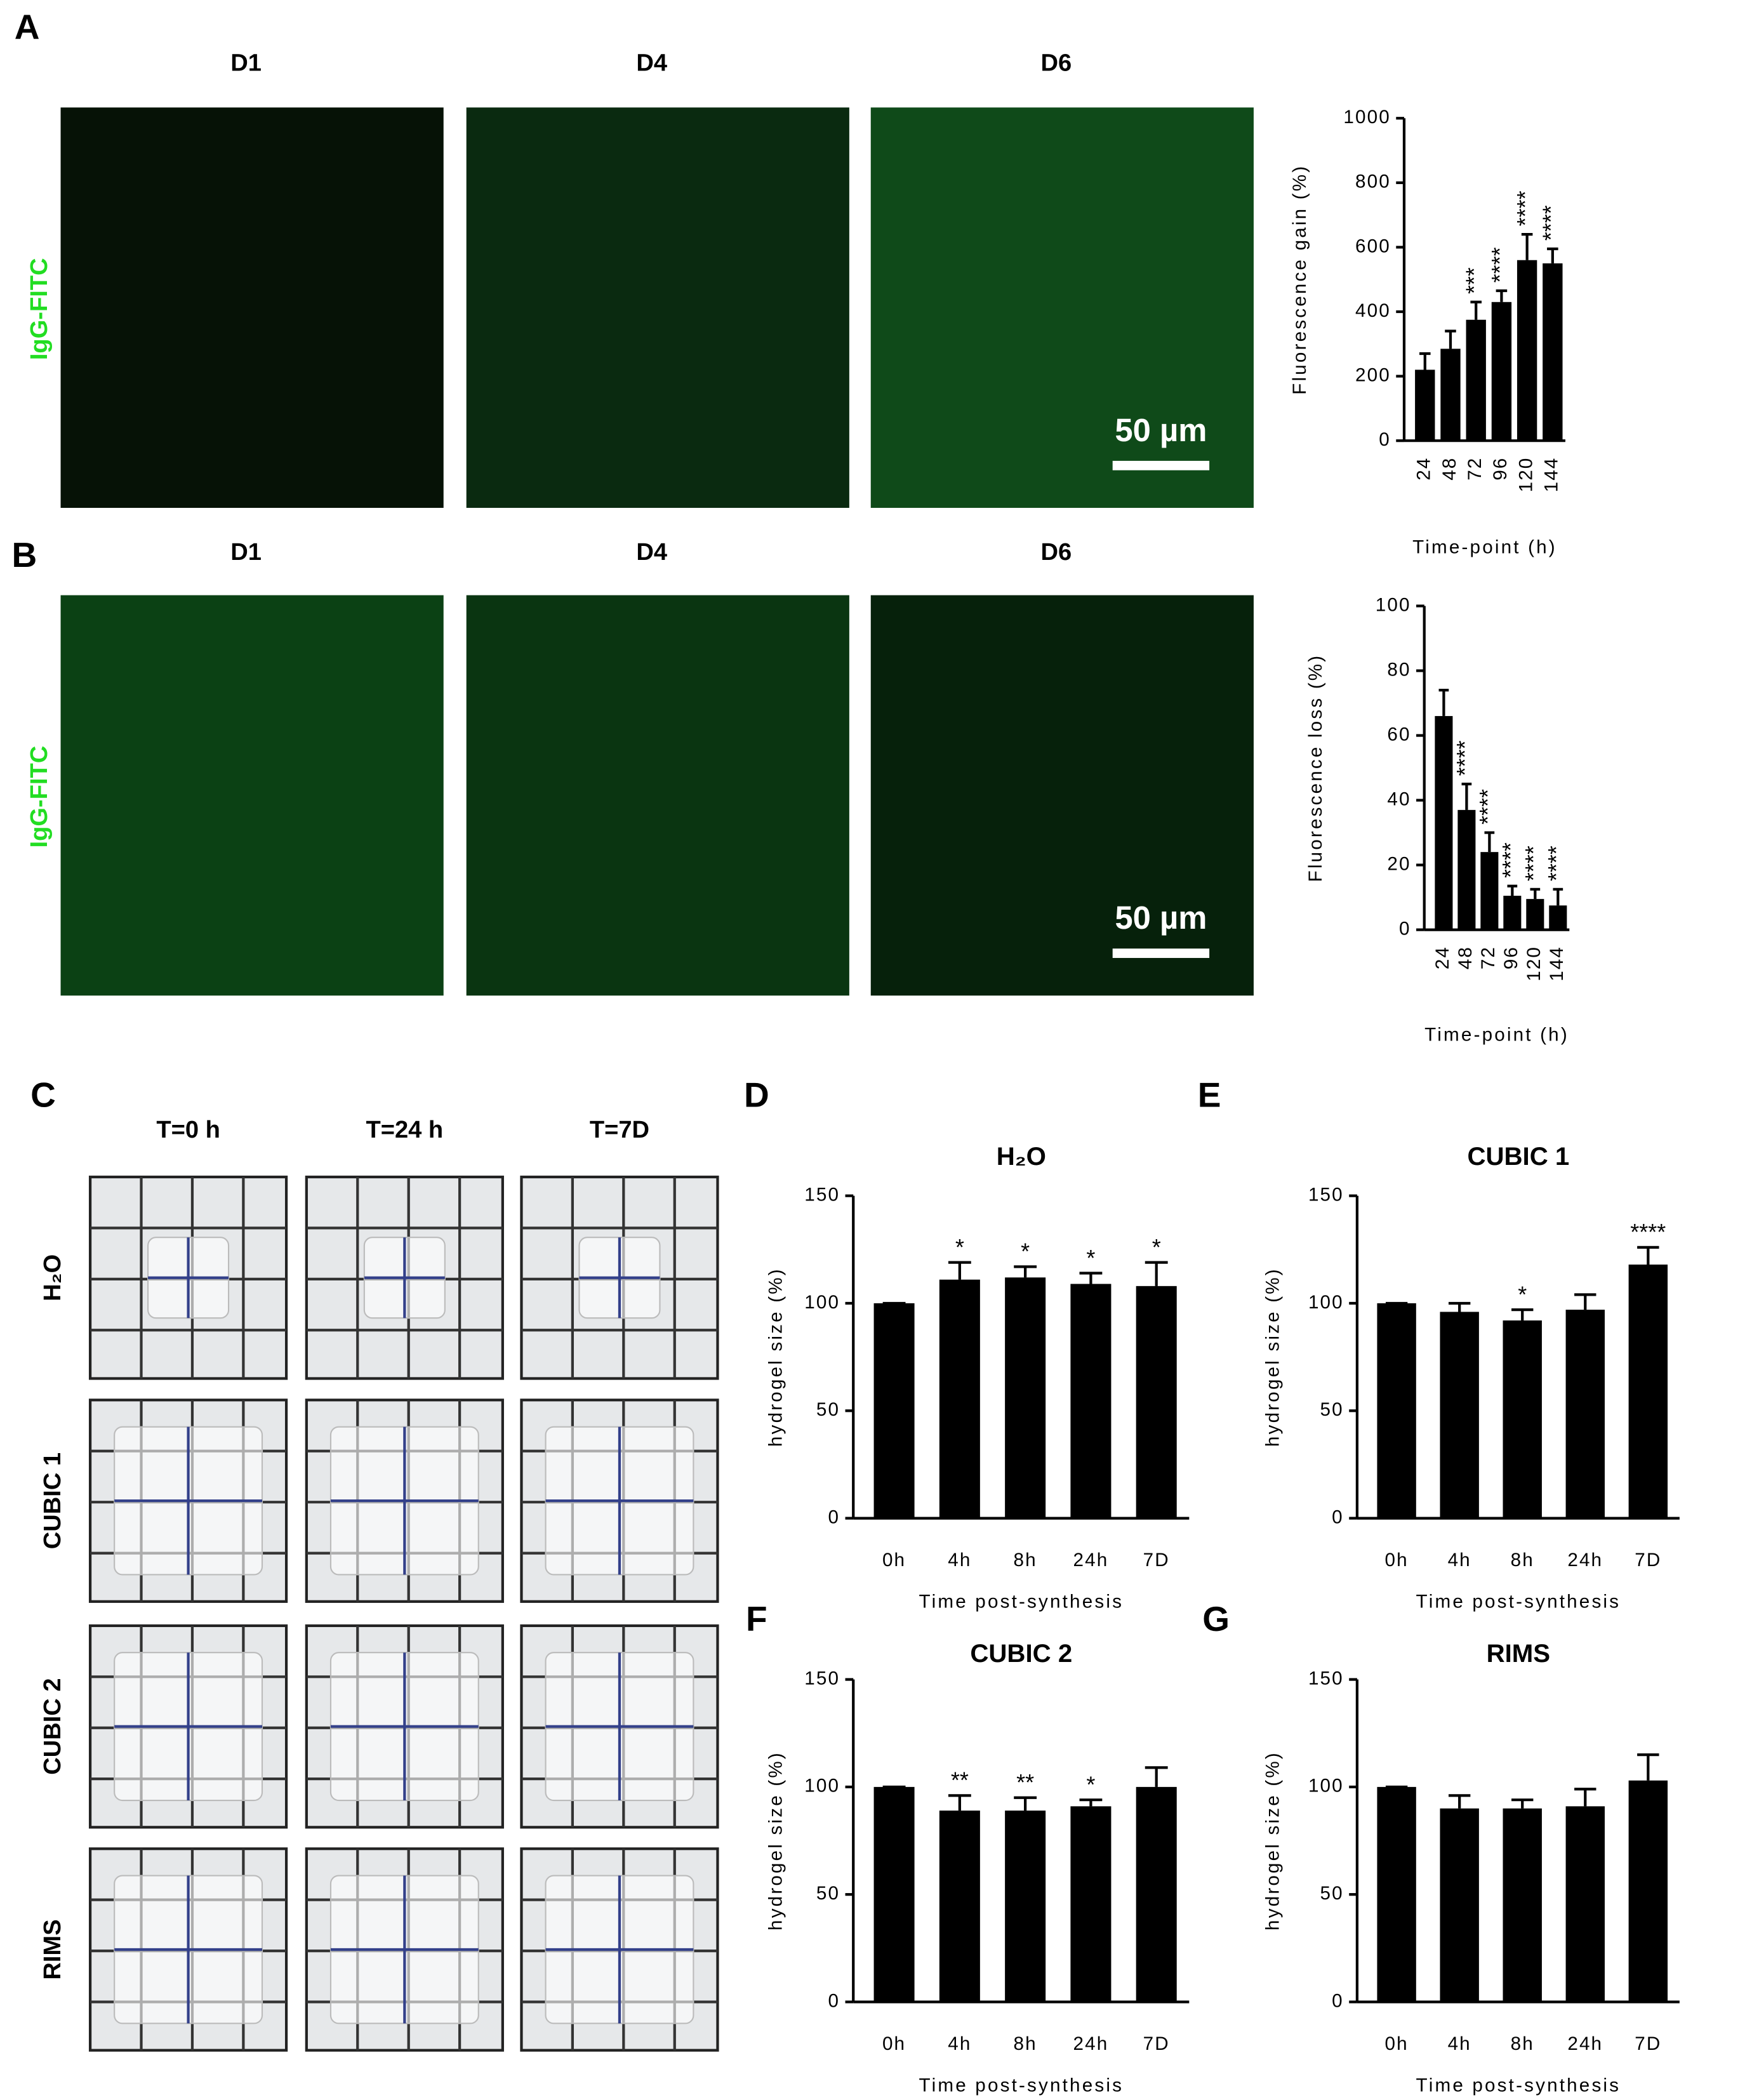 The image size is (1759, 2100). I want to click on row-label: CUBIC 1, so click(52, 1500).